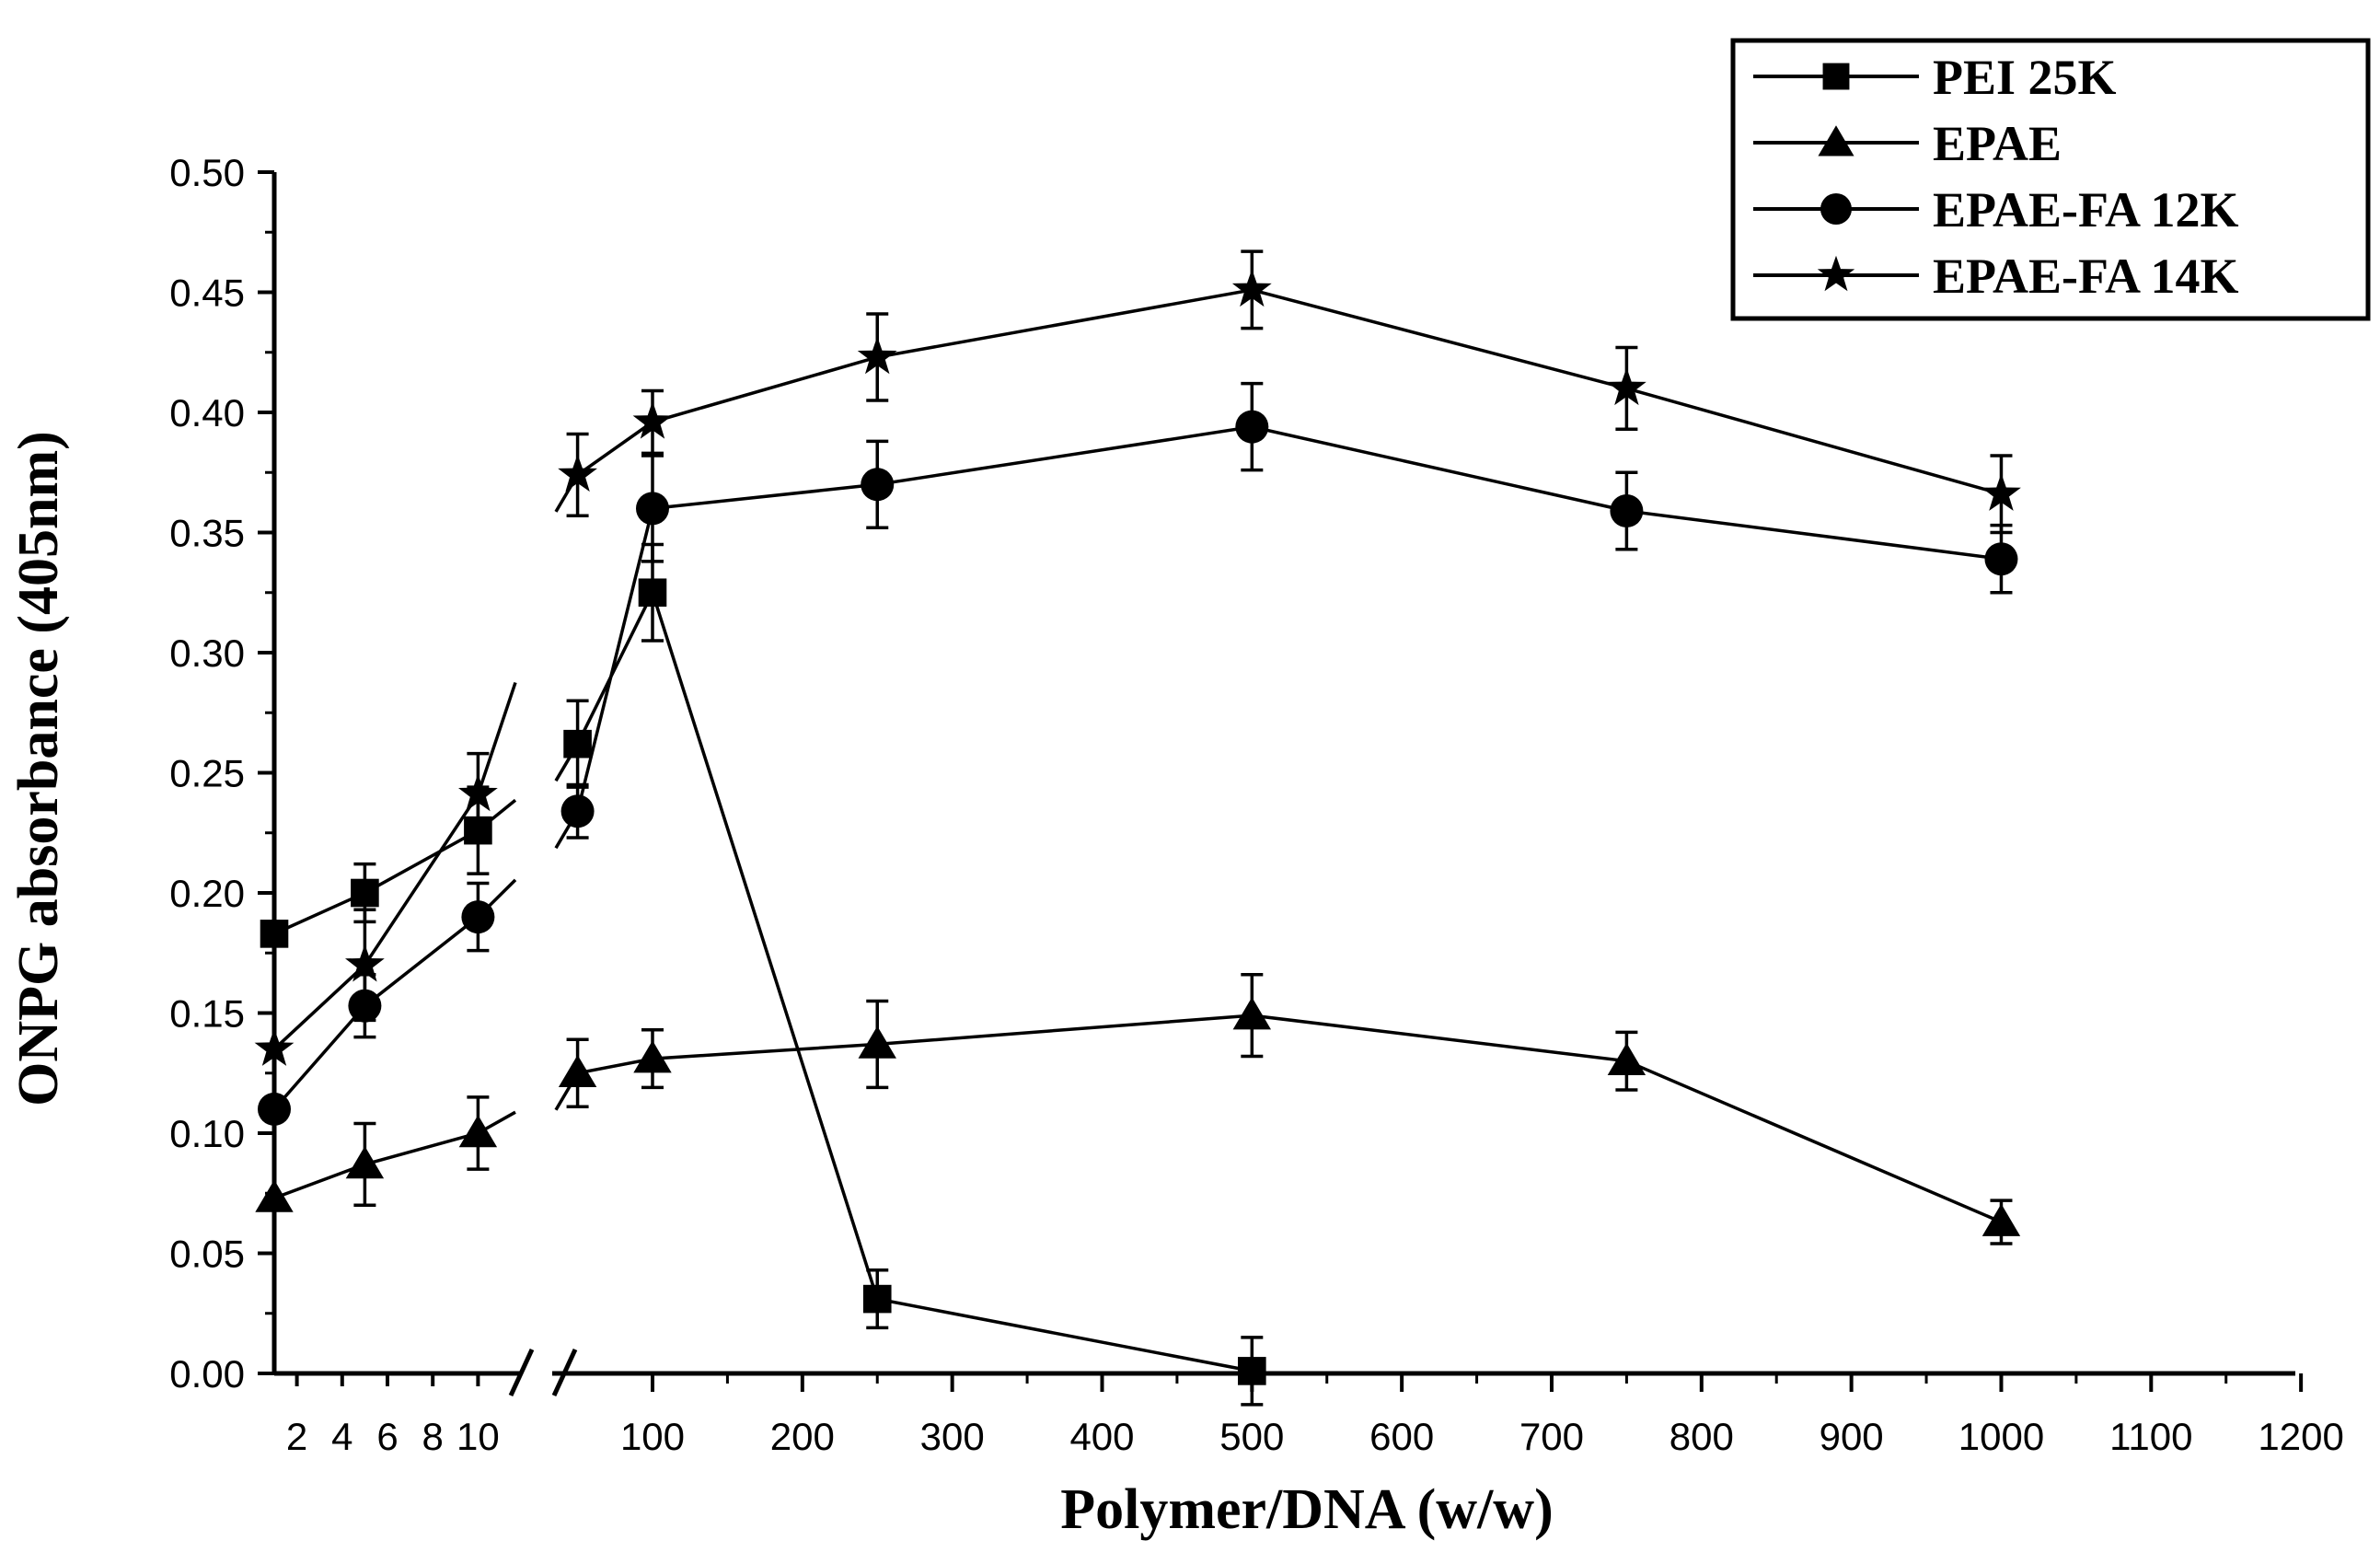  I want to click on x-tick-label: 1200, so click(2300, 1436).